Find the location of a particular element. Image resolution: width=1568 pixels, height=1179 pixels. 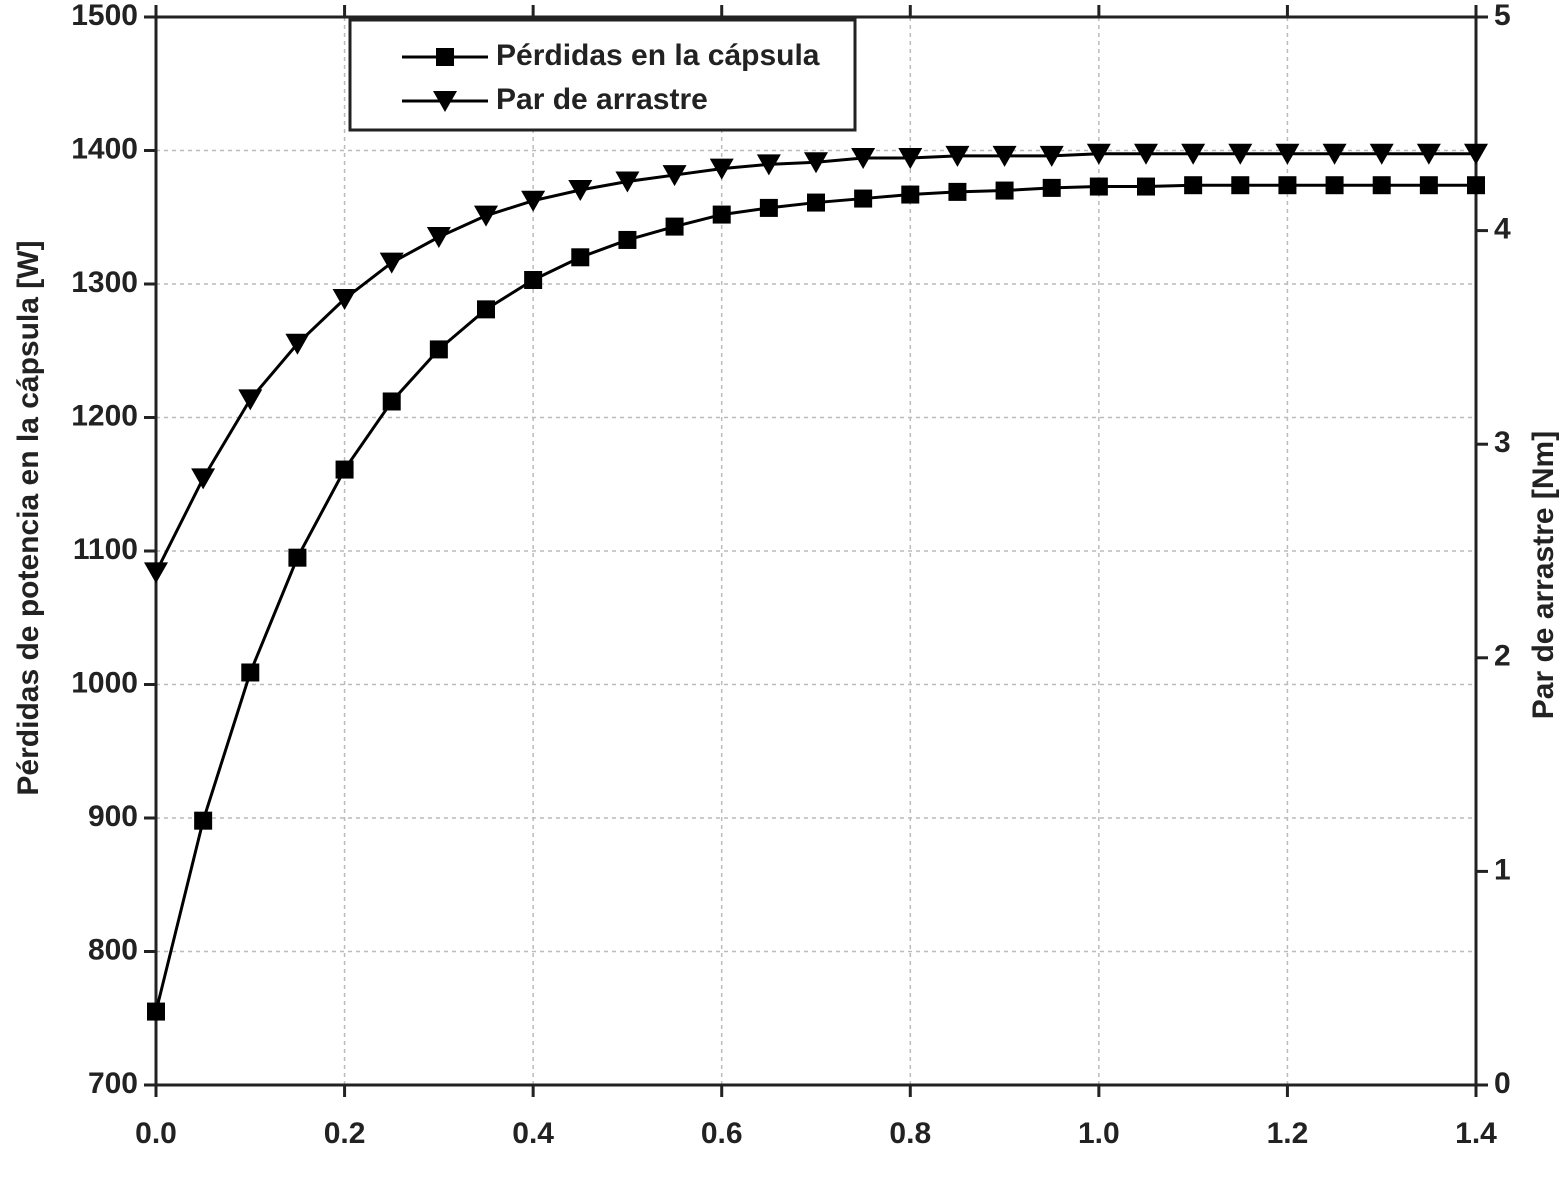

y-tick-label: 800 is located at coordinates (113, 949).